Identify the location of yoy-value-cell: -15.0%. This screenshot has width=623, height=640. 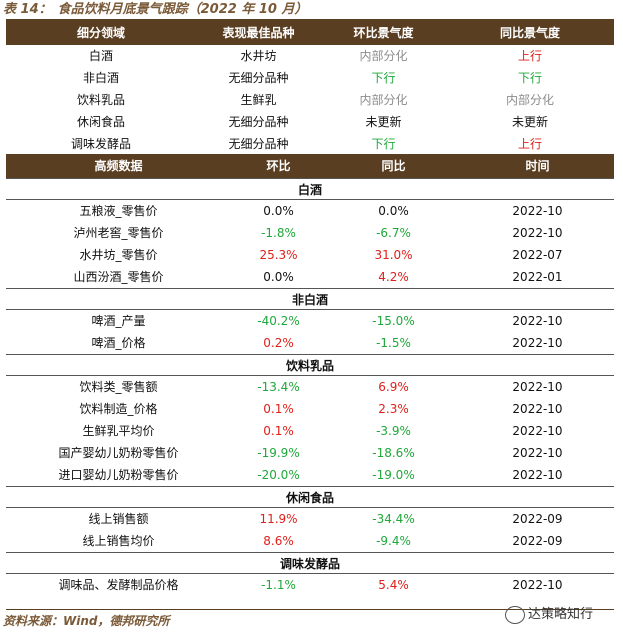
(393, 321).